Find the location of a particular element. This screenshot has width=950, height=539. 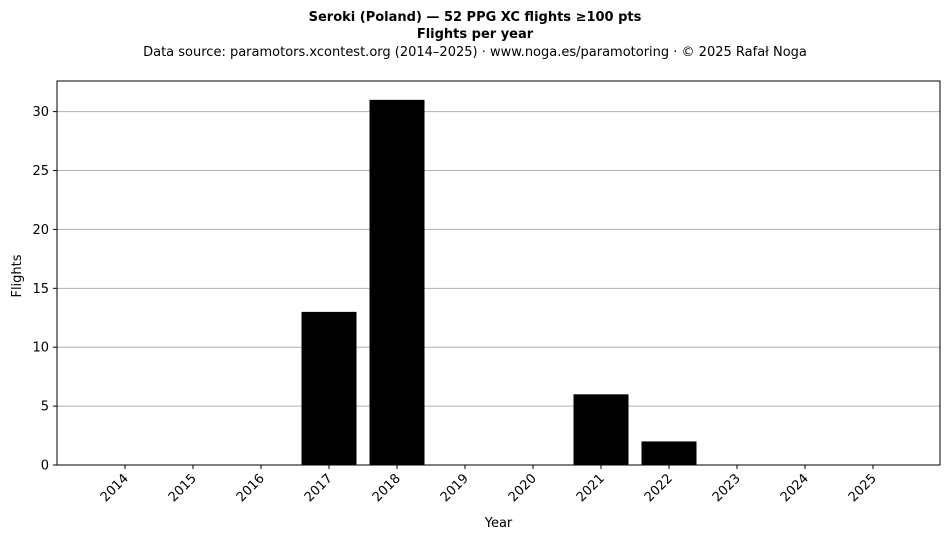

bar-2018 is located at coordinates (397, 282).